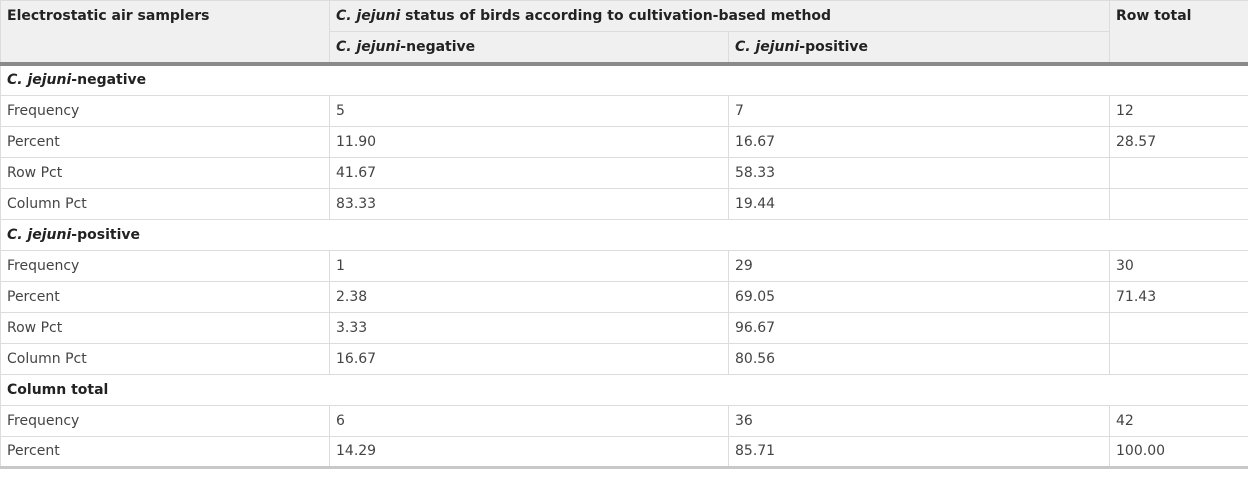  What do you see at coordinates (919, 172) in the screenshot?
I see `positive-value: 58.33` at bounding box center [919, 172].